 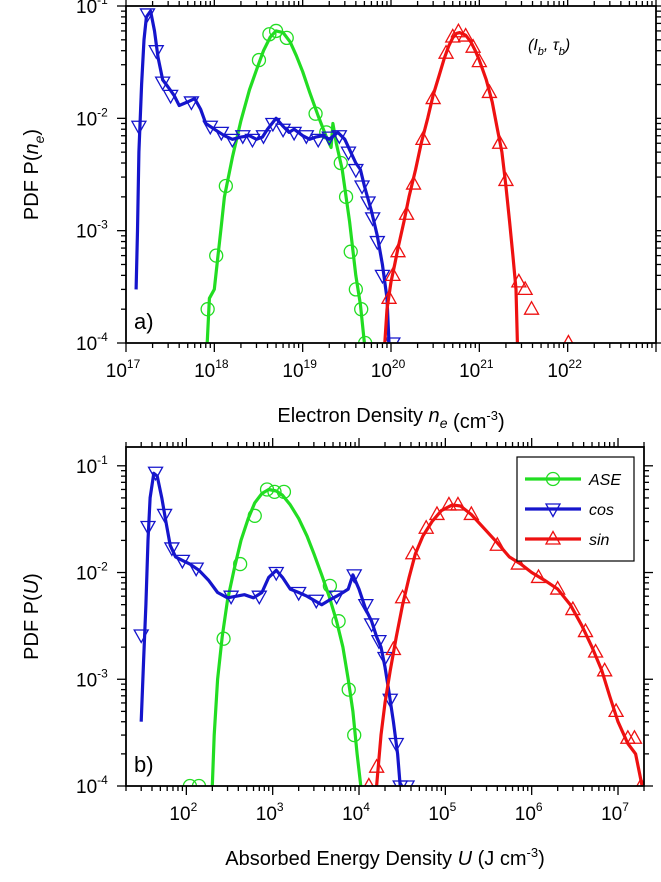 I want to click on x-tick-label: 1018, so click(x=211, y=369).